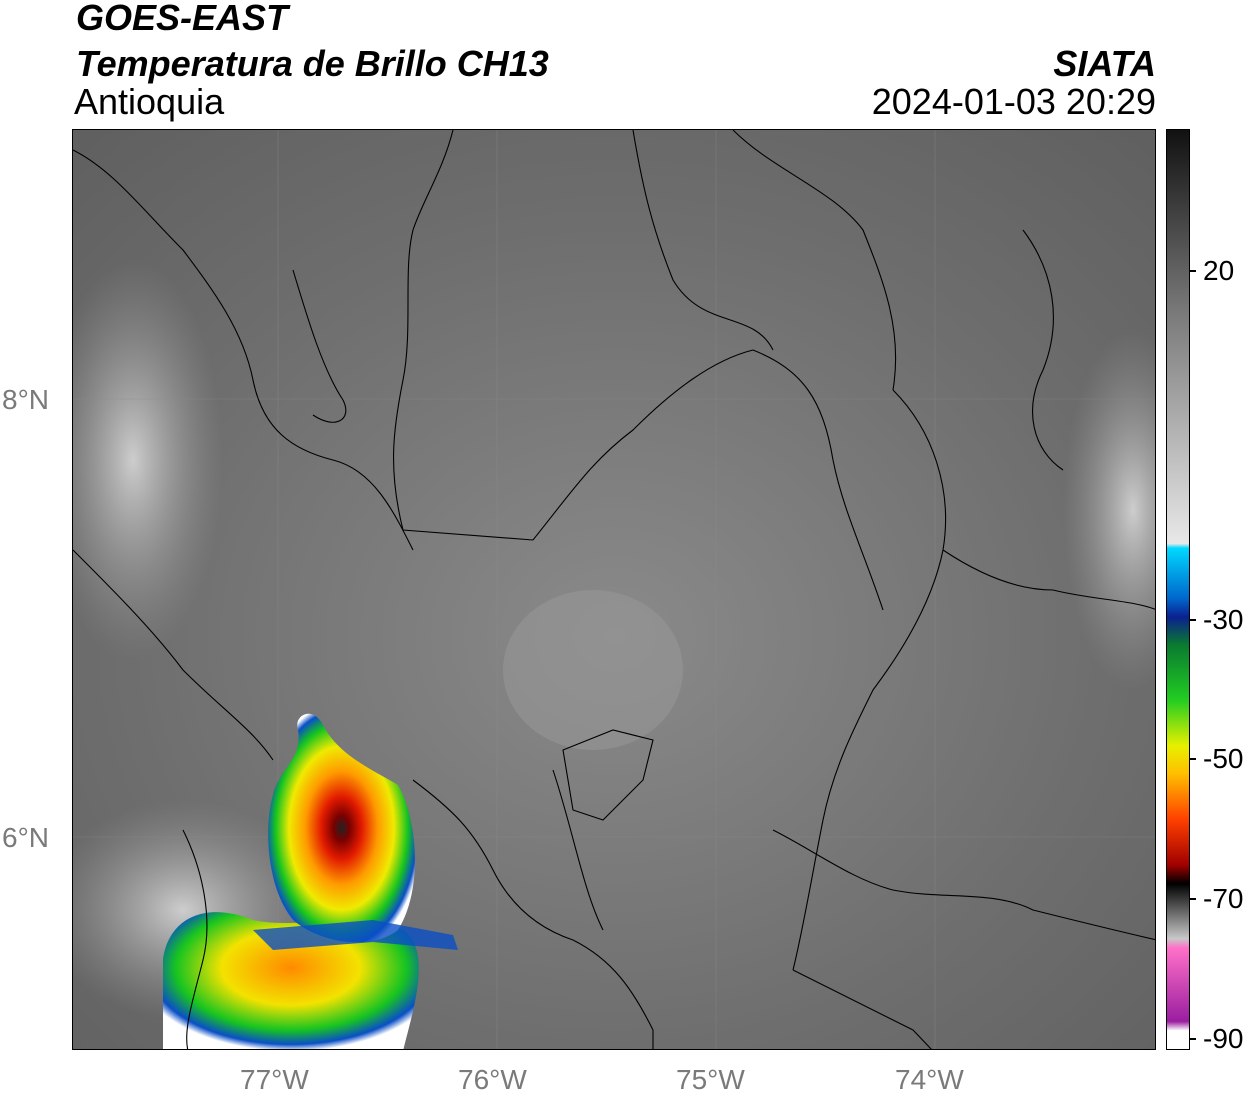 This screenshot has width=1252, height=1099. What do you see at coordinates (463, 335) in the screenshot?
I see `border-north` at bounding box center [463, 335].